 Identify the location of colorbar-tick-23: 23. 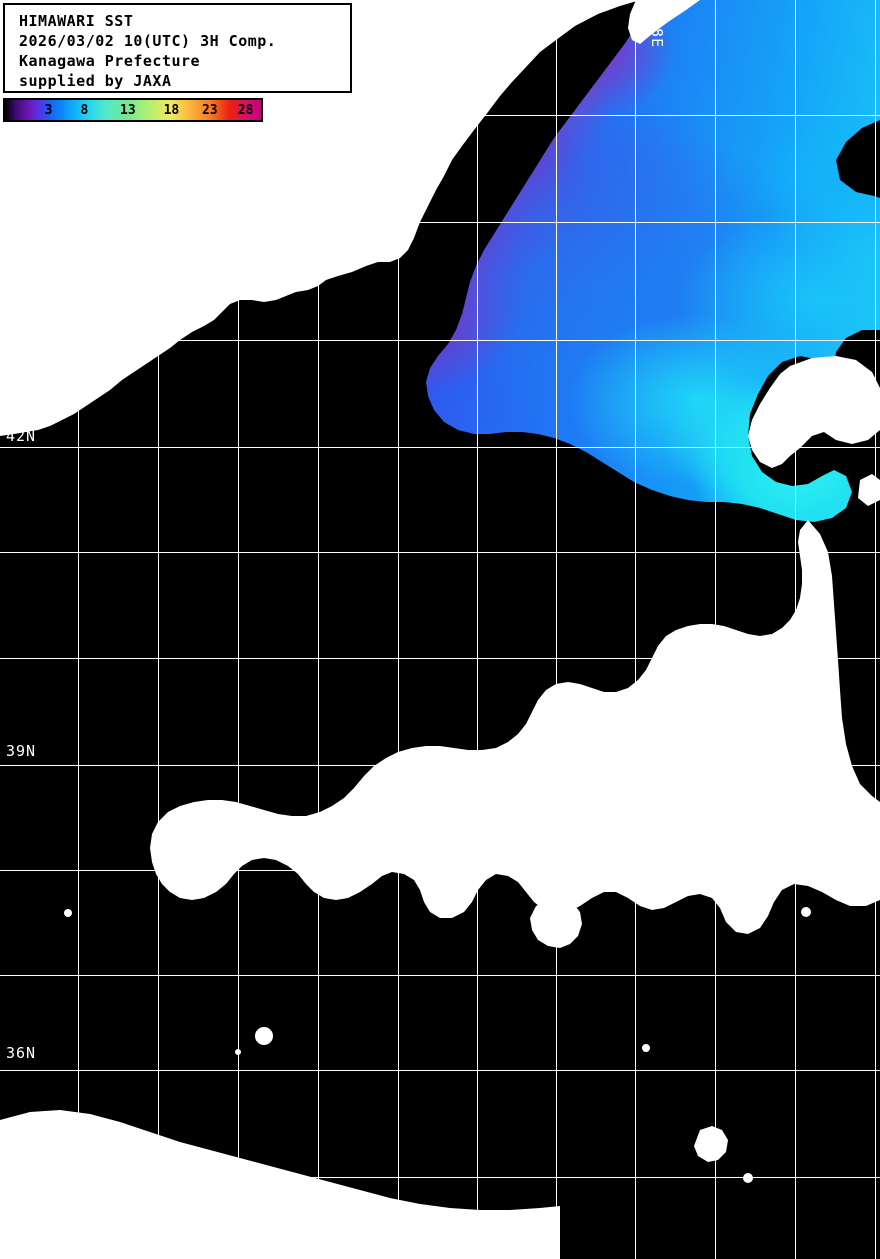
(209, 110).